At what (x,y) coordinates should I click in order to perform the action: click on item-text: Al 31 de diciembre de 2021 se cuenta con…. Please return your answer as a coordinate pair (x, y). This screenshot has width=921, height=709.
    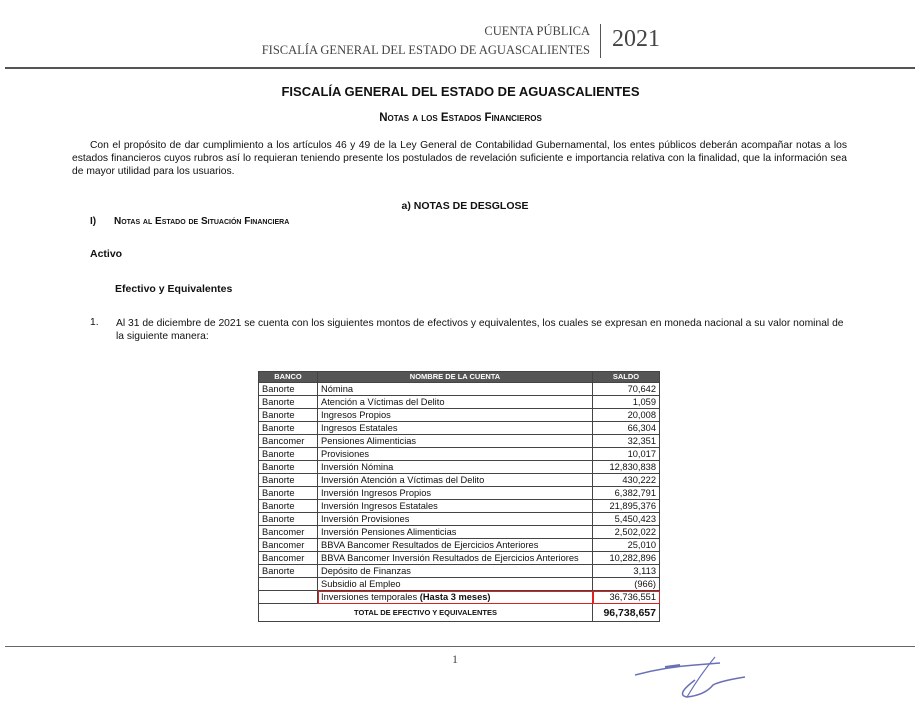
    Looking at the image, I should click on (480, 330).